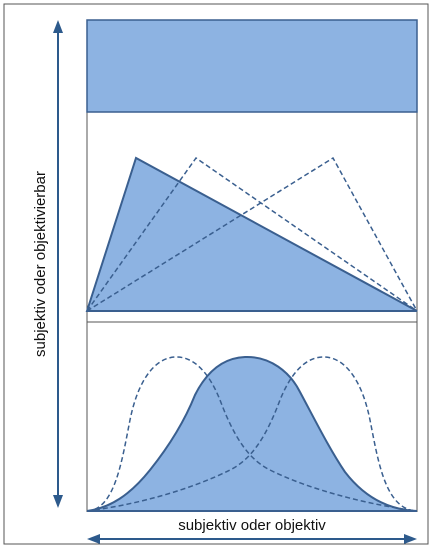  What do you see at coordinates (58, 26) in the screenshot?
I see `y-axis-arrowhead-top` at bounding box center [58, 26].